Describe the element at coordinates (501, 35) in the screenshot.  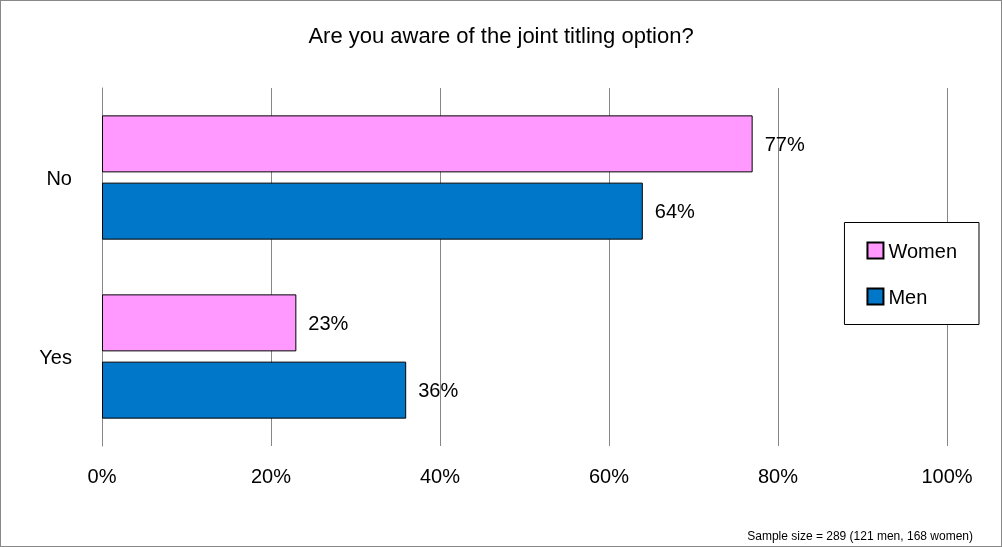
I see `chart-title: Are you aware of the joint titling option?` at that location.